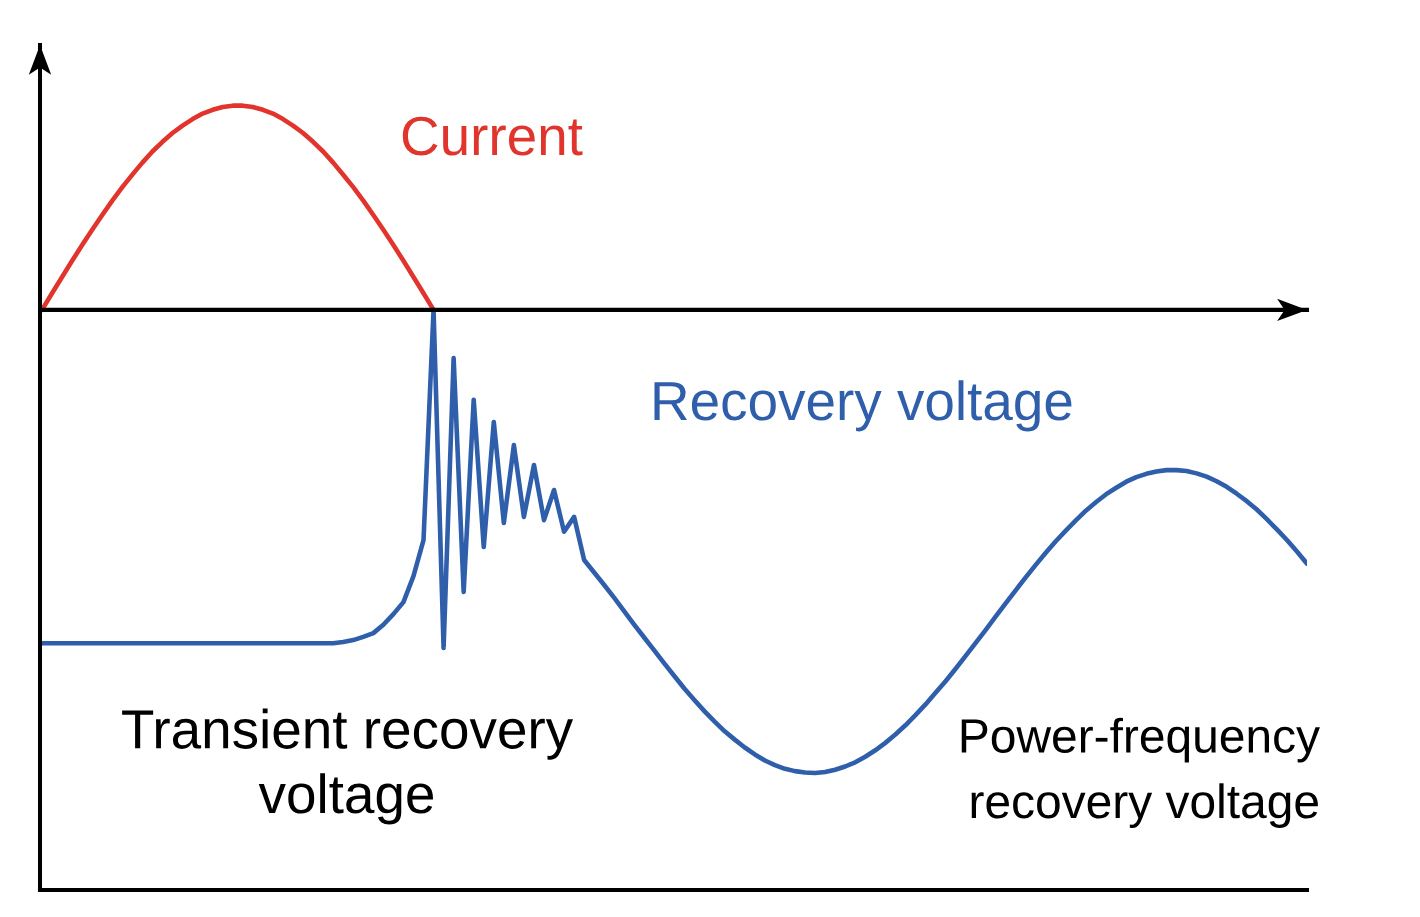  What do you see at coordinates (1140, 772) in the screenshot?
I see `annotation: Power-frequency recovery voltage` at bounding box center [1140, 772].